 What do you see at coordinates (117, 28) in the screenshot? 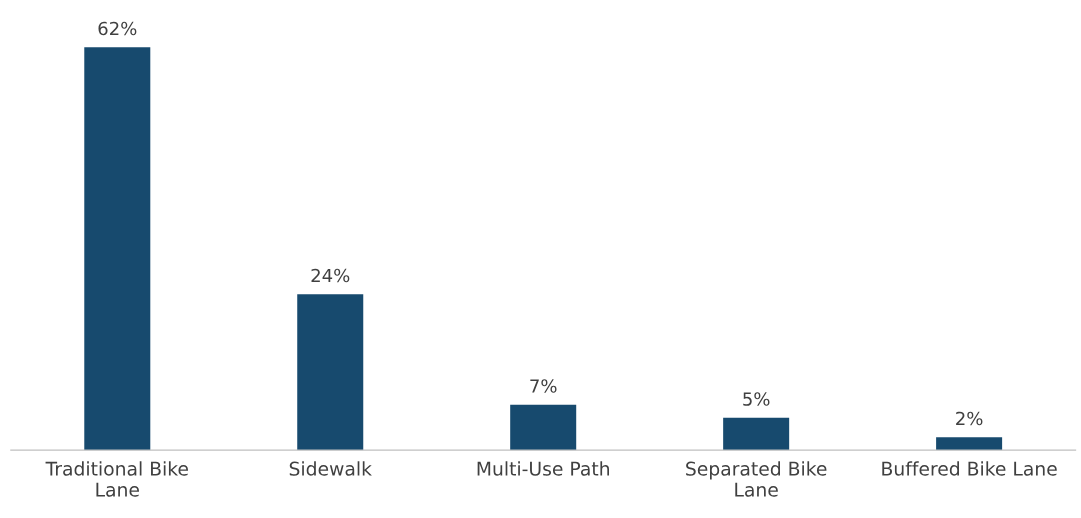
I see `data-label: 62%` at bounding box center [117, 28].